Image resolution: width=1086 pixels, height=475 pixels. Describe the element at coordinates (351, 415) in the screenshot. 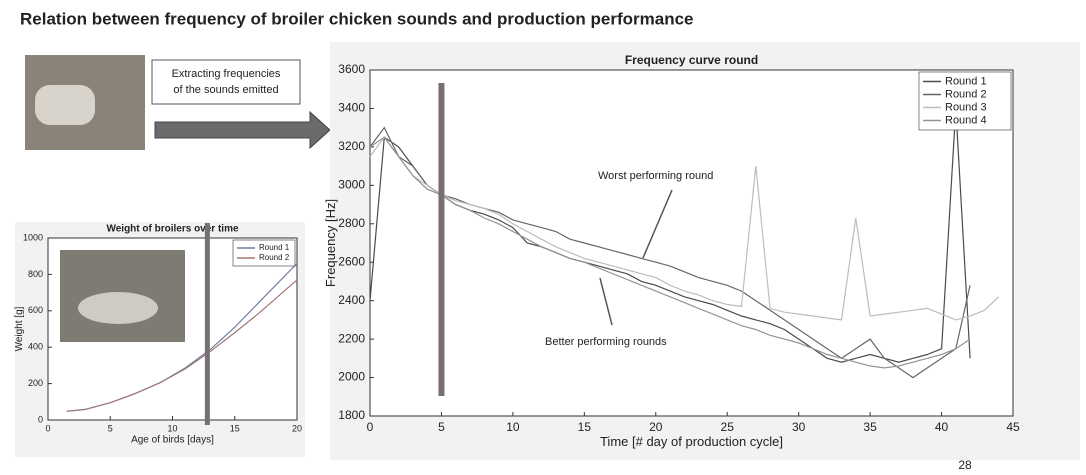

I see `y-tick-label: 1800` at that location.